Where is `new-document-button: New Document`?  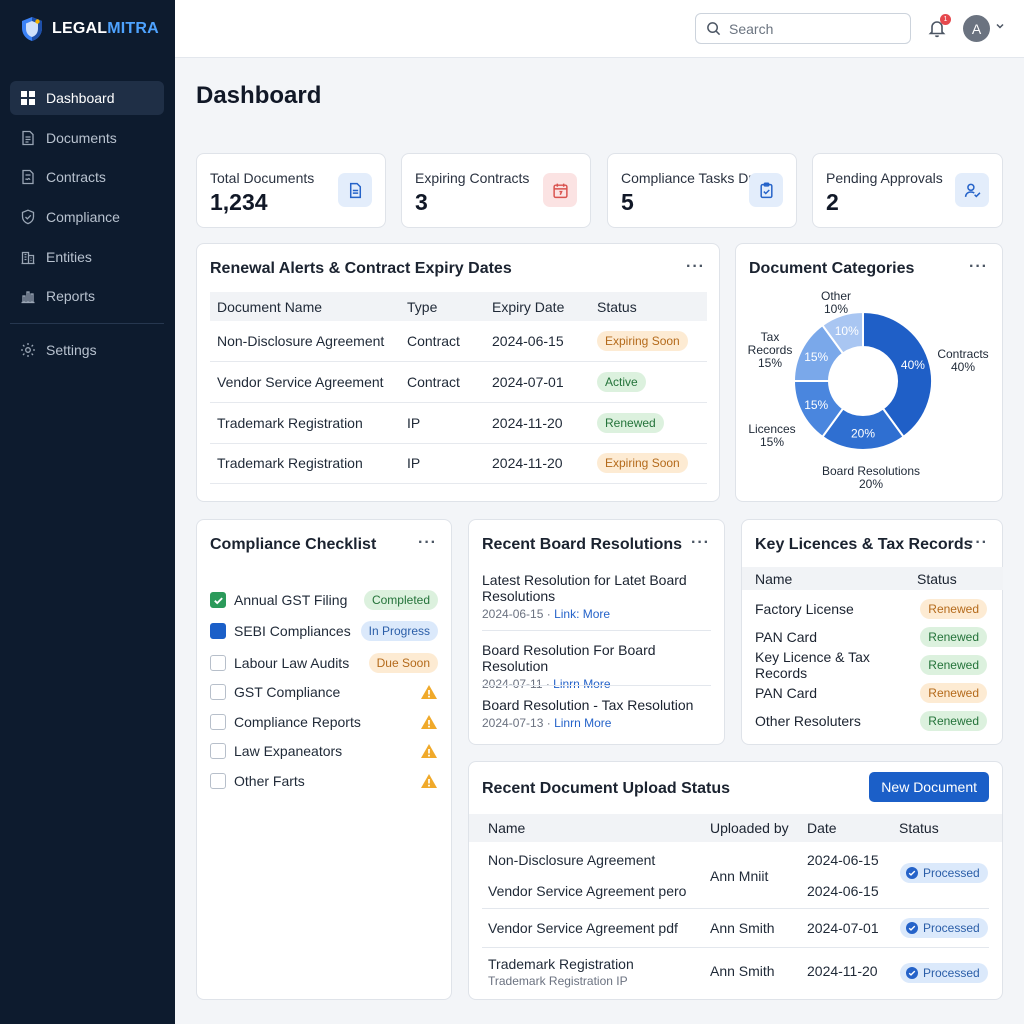
new-document-button: New Document is located at coordinates (929, 787).